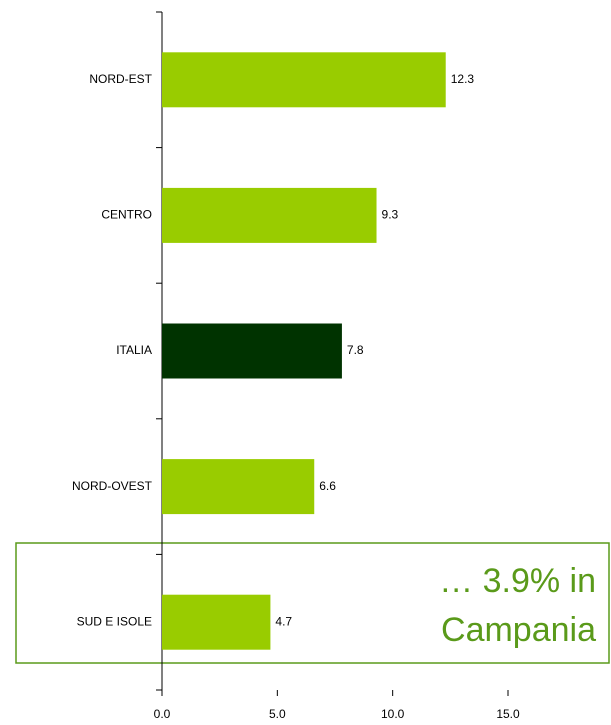  Describe the element at coordinates (393, 714) in the screenshot. I see `x-tick-label: 10.0` at that location.